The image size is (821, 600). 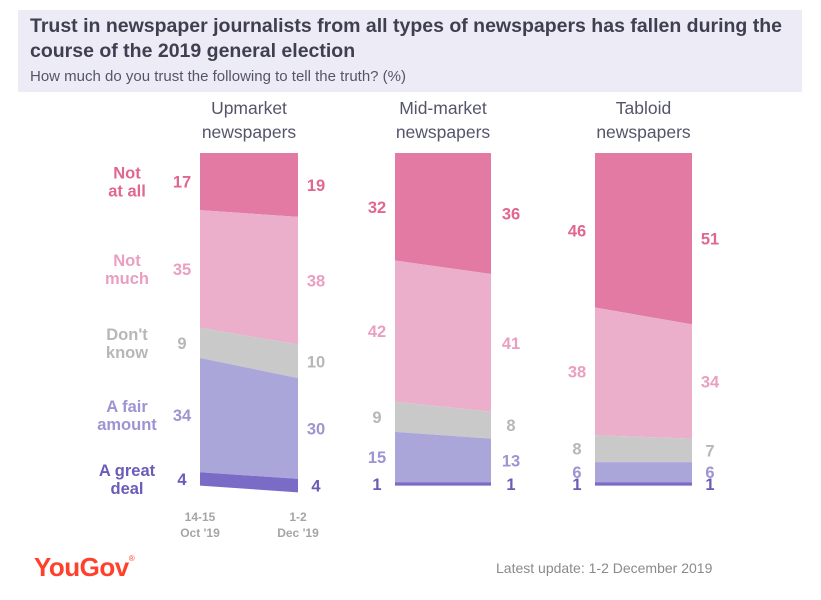 I want to click on value-label-end-mid-market-not-at-all: 36, so click(x=511, y=214).